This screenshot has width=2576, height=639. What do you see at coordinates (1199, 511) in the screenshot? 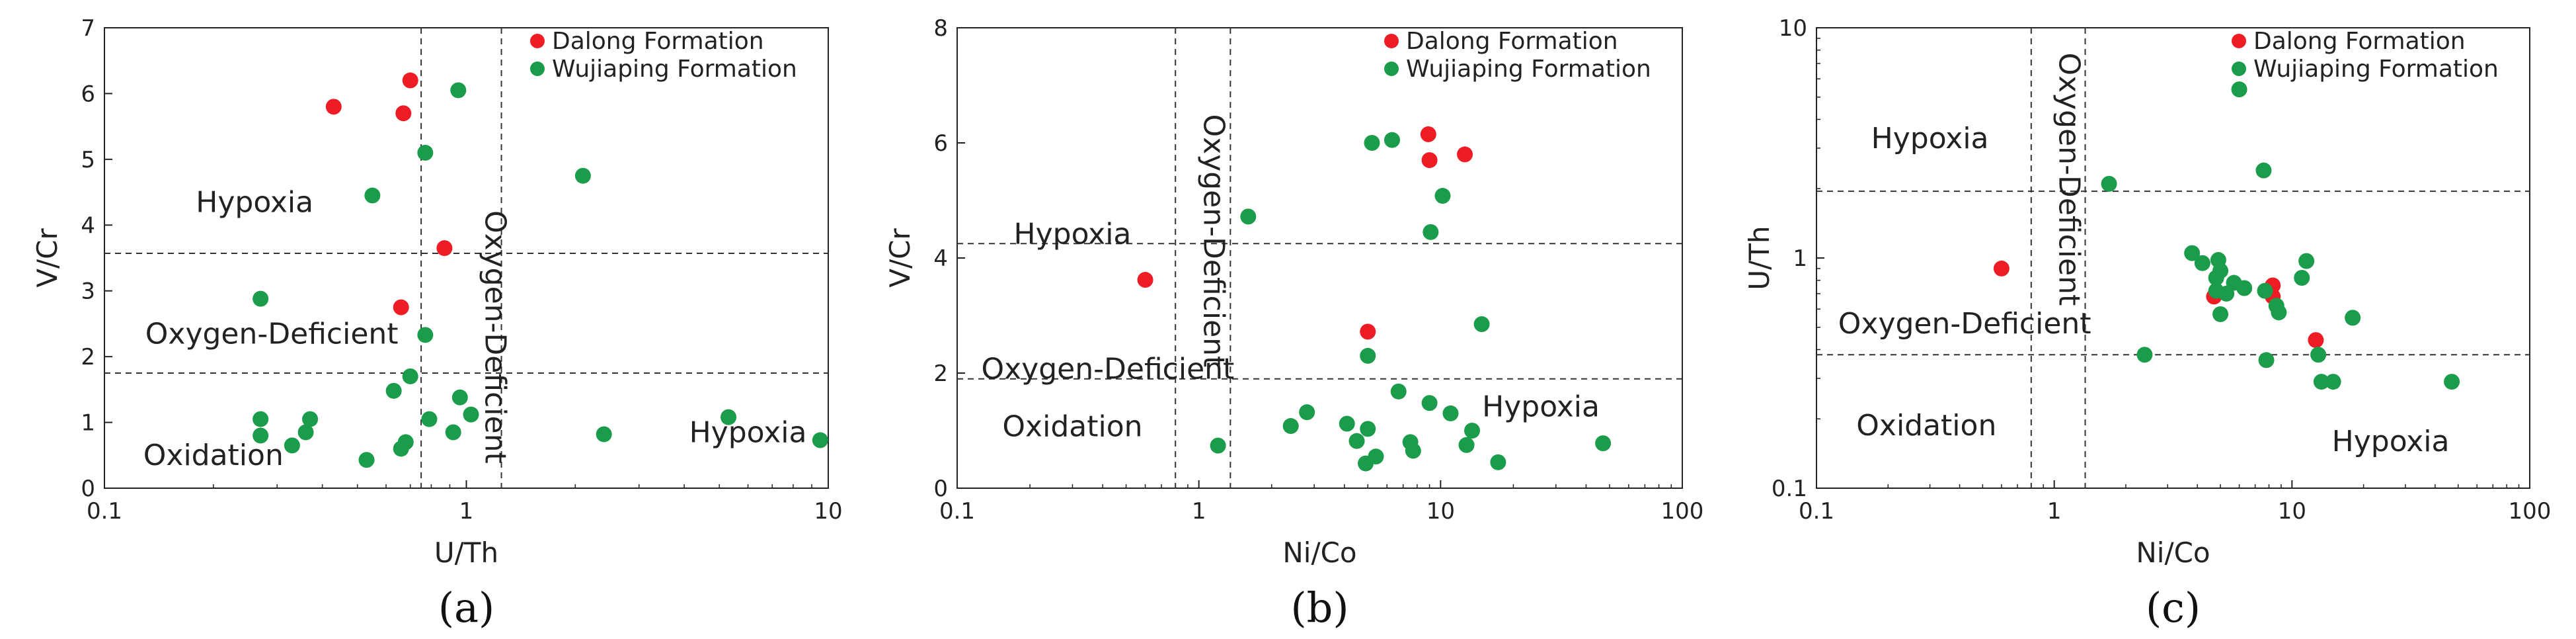
I see `x-tick-label: 1` at bounding box center [1199, 511].